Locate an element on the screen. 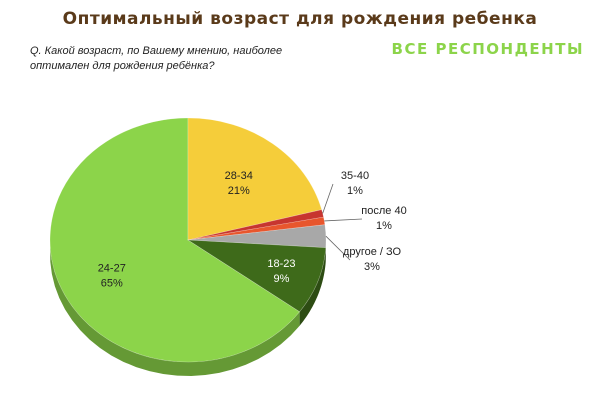  leader-line-другое-зо is located at coordinates (338, 248).